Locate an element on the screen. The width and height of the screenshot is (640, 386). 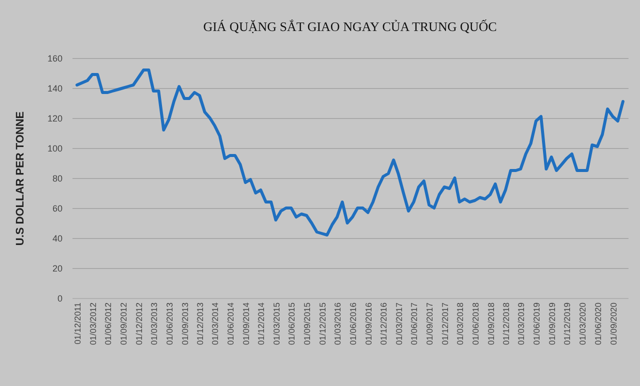
x-tick-label: 01/09/2014 is located at coordinates (245, 324).